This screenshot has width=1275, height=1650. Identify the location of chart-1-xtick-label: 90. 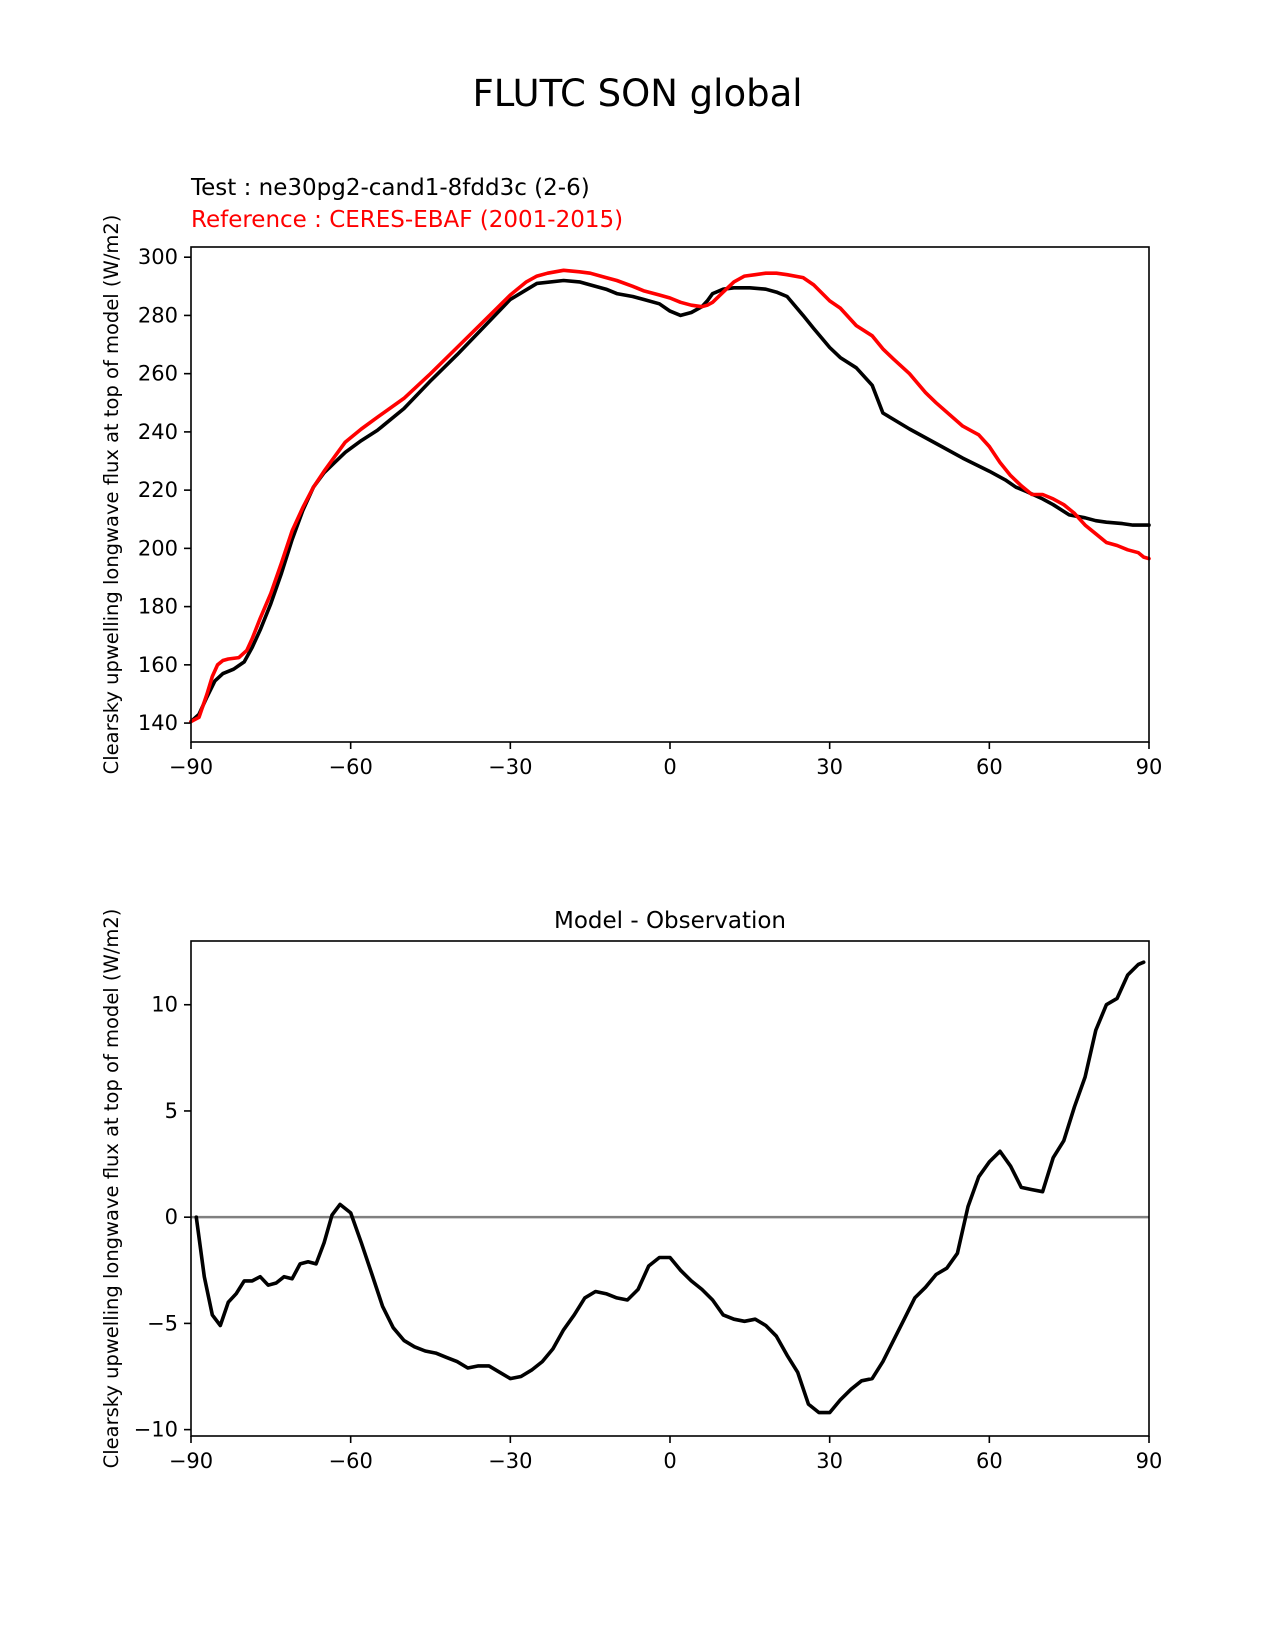
(1149, 1461).